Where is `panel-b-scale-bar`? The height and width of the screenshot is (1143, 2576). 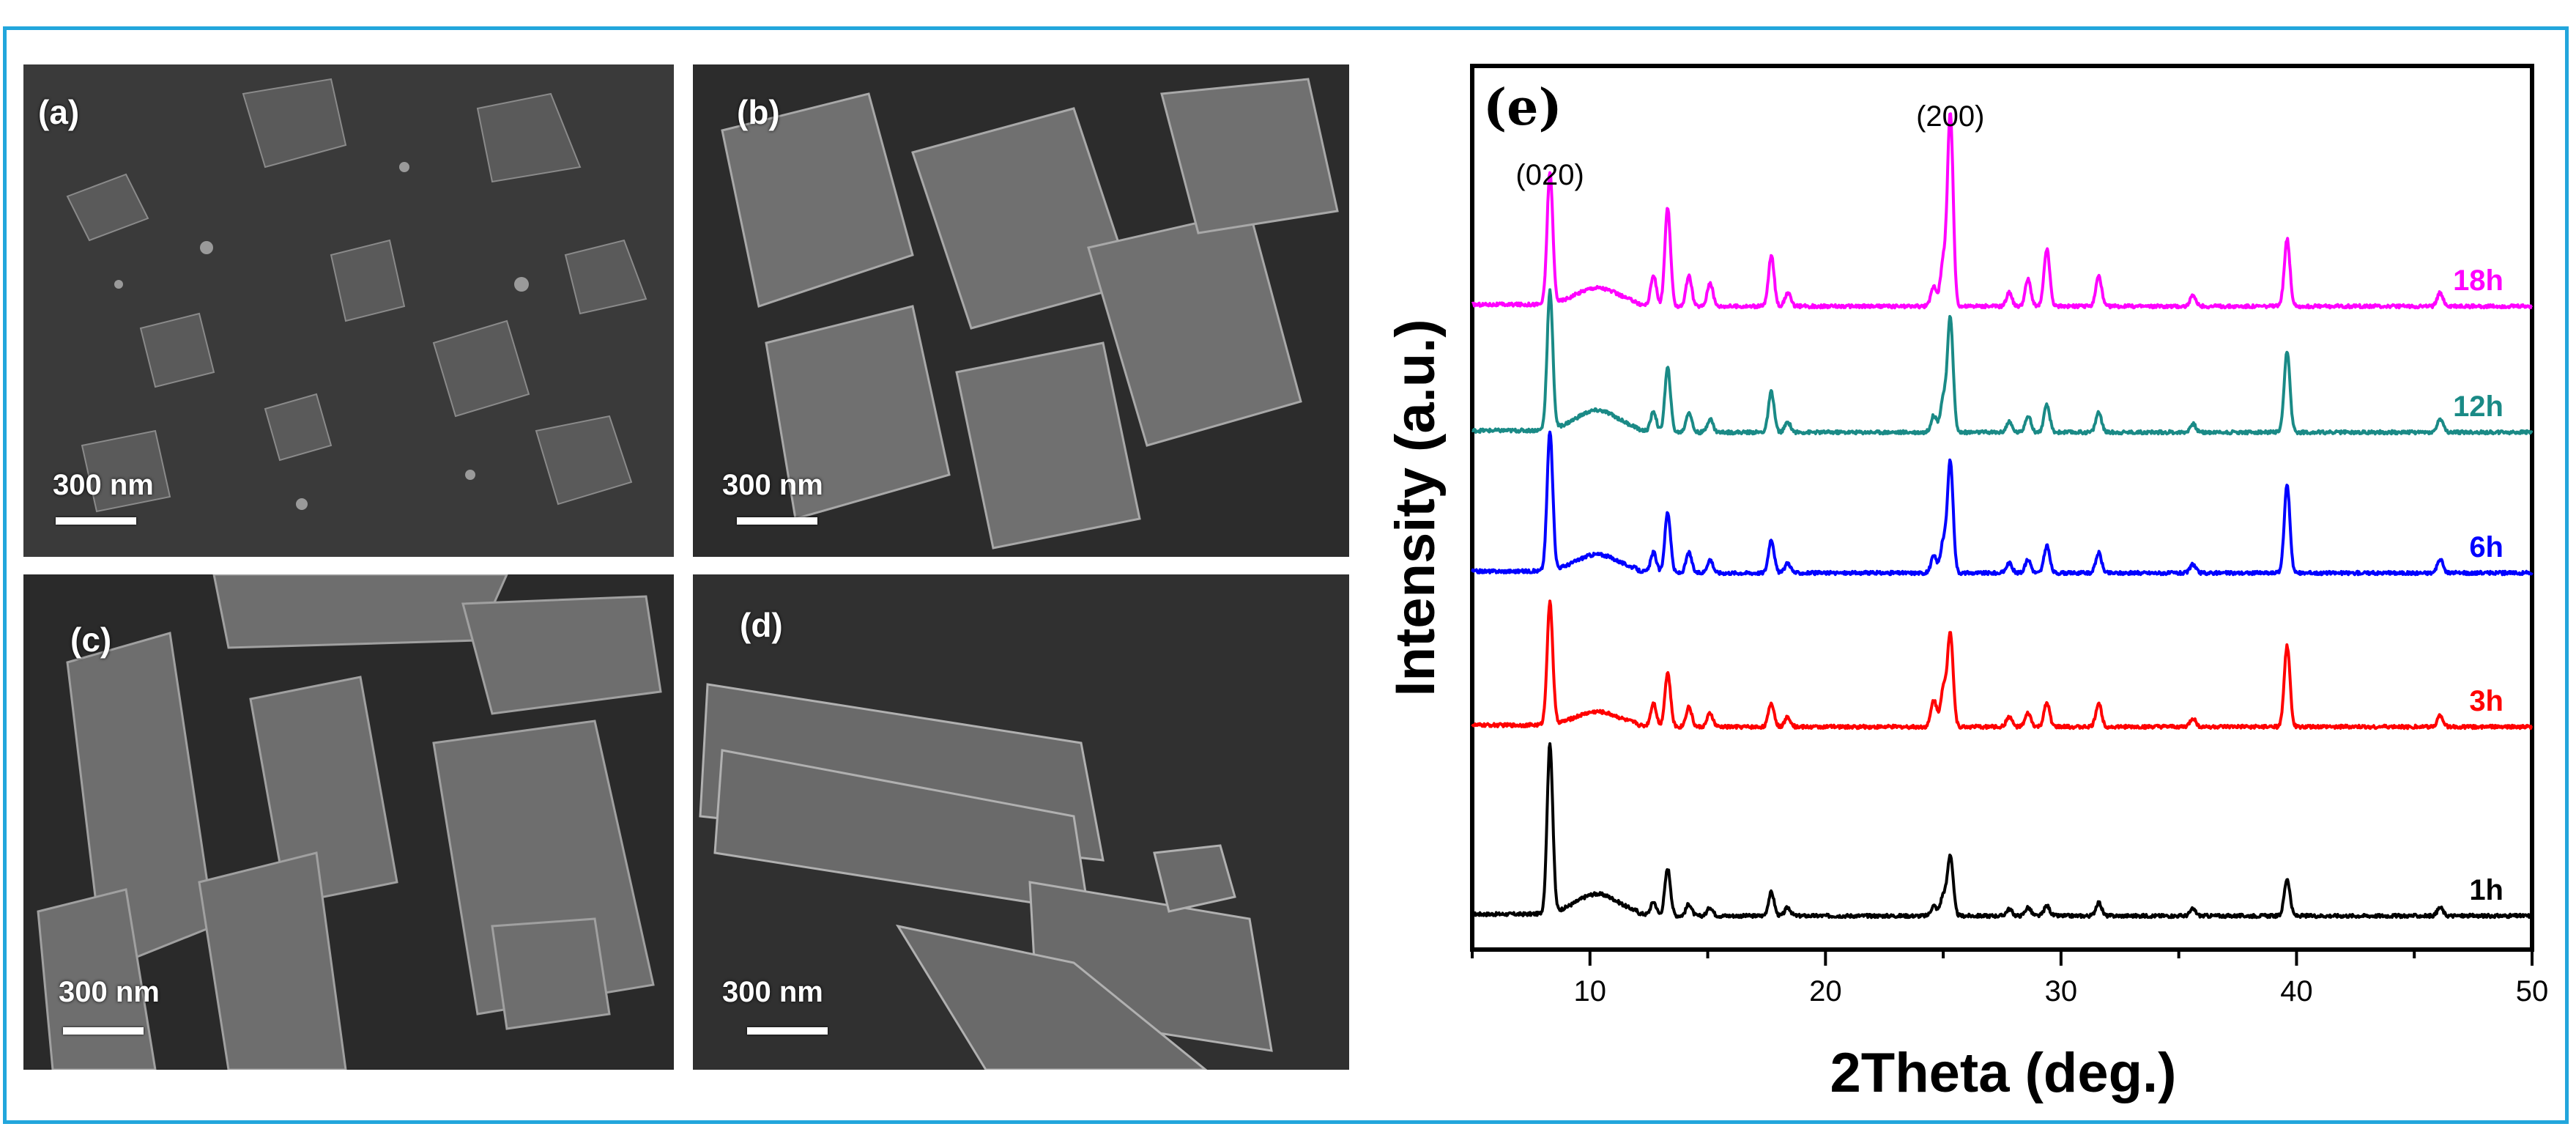
panel-b-scale-bar is located at coordinates (777, 521).